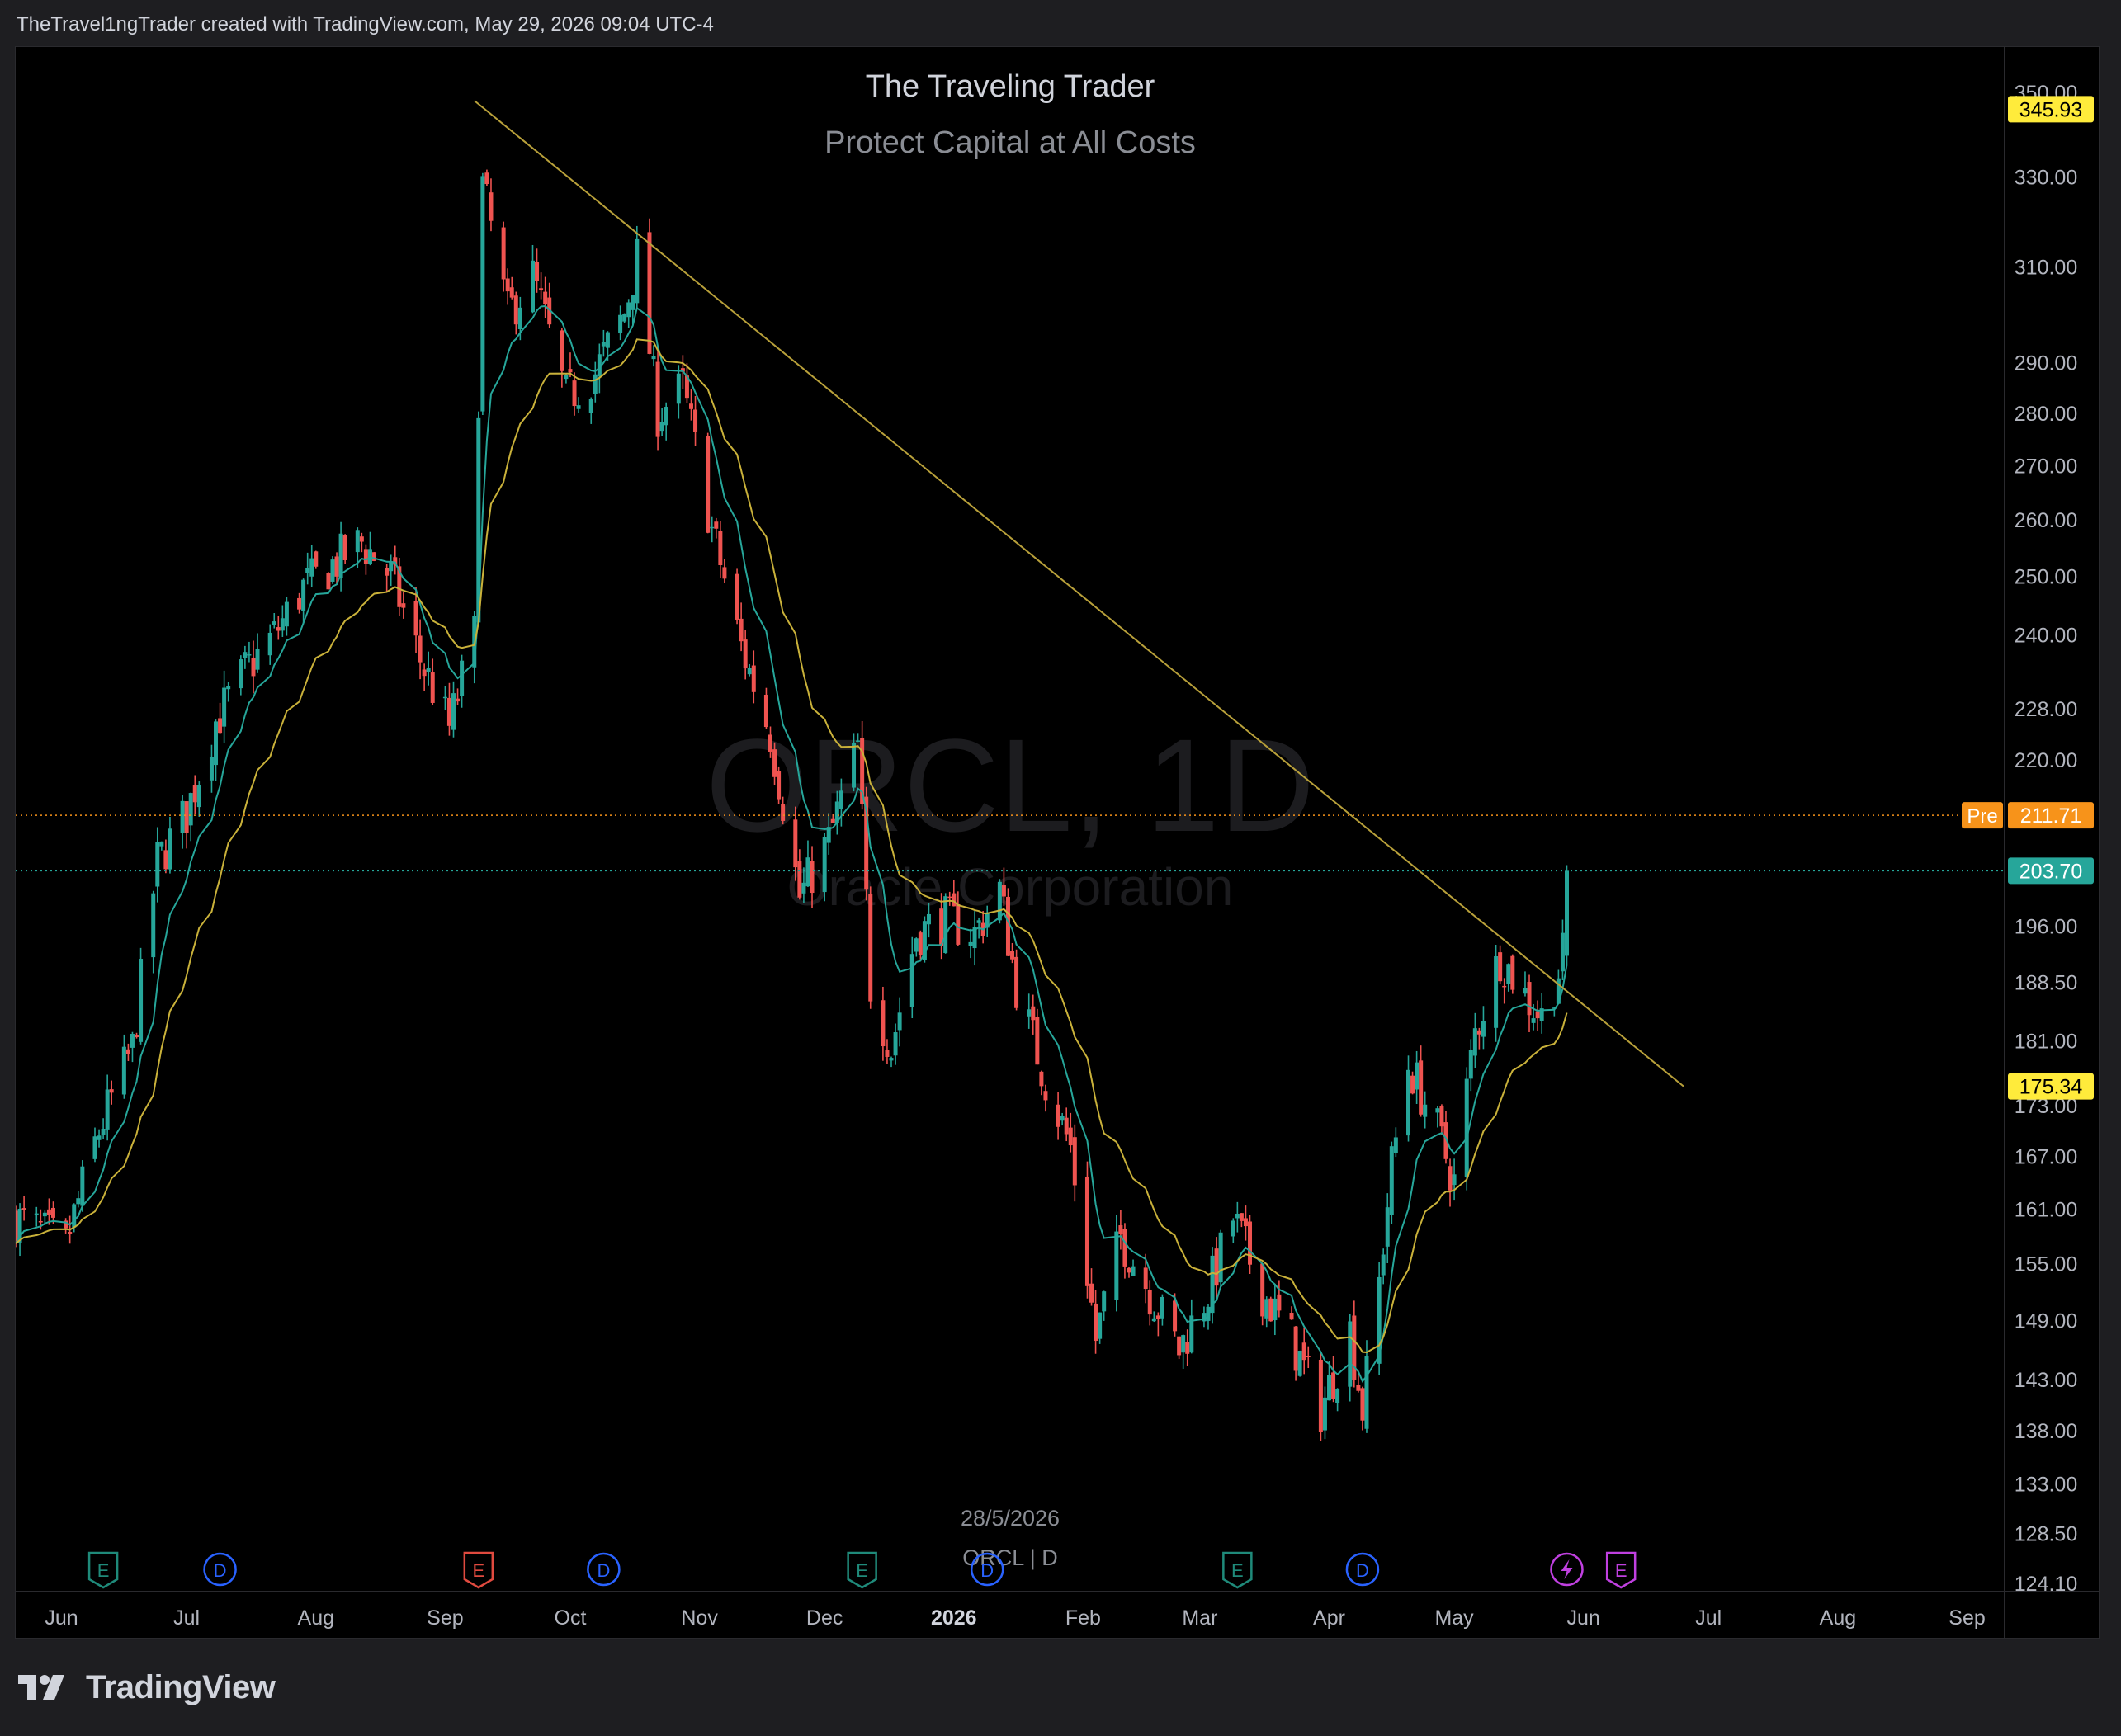 The image size is (2121, 1736). What do you see at coordinates (1083, 1618) in the screenshot?
I see `x-tick-label: Feb` at bounding box center [1083, 1618].